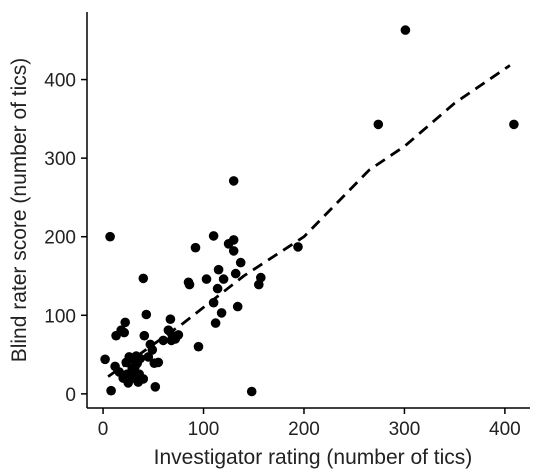  I want to click on y-tick-label: 300, so click(60, 159).